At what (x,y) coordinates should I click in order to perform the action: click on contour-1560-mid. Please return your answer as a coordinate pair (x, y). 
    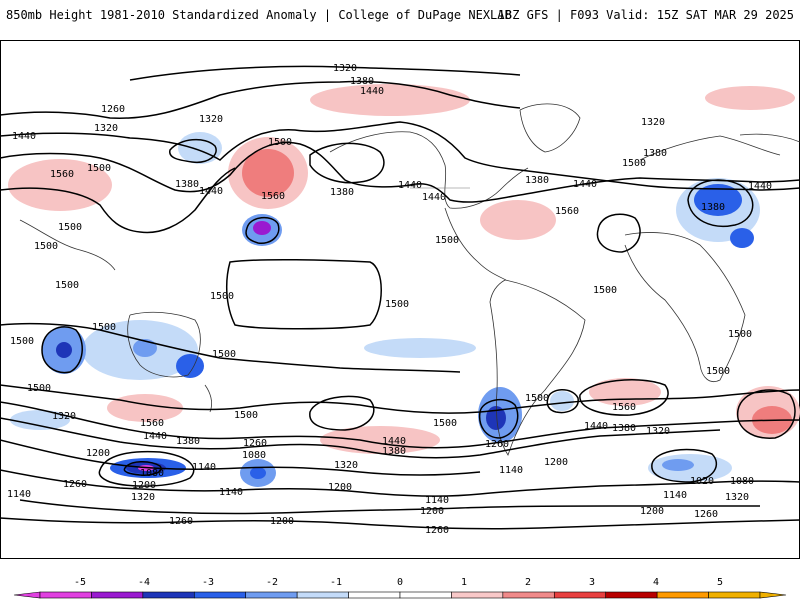
    Looking at the image, I should click on (118, 200).